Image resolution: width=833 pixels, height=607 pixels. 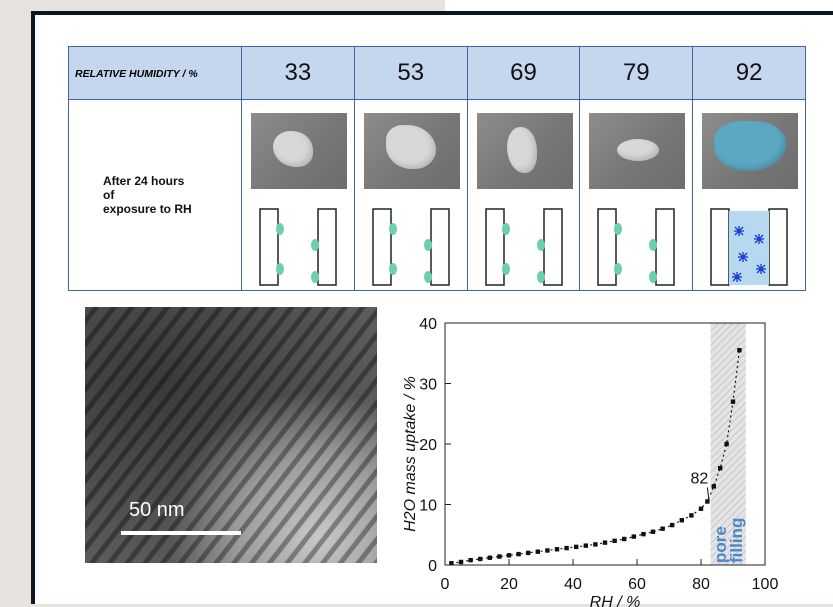 I want to click on y-tick-label: 40, so click(x=428, y=324).